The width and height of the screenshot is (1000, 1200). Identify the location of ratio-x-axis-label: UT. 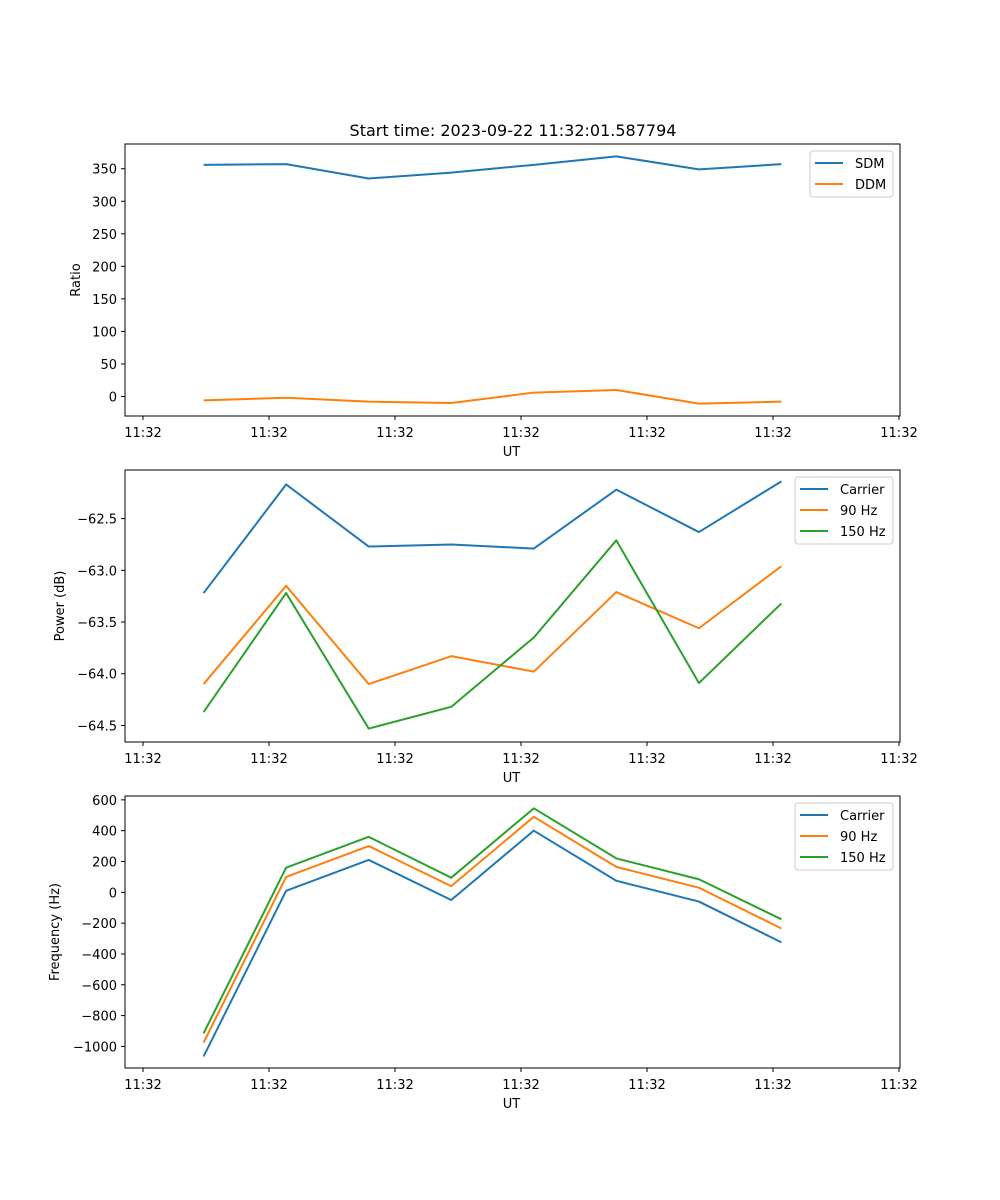
(512, 452).